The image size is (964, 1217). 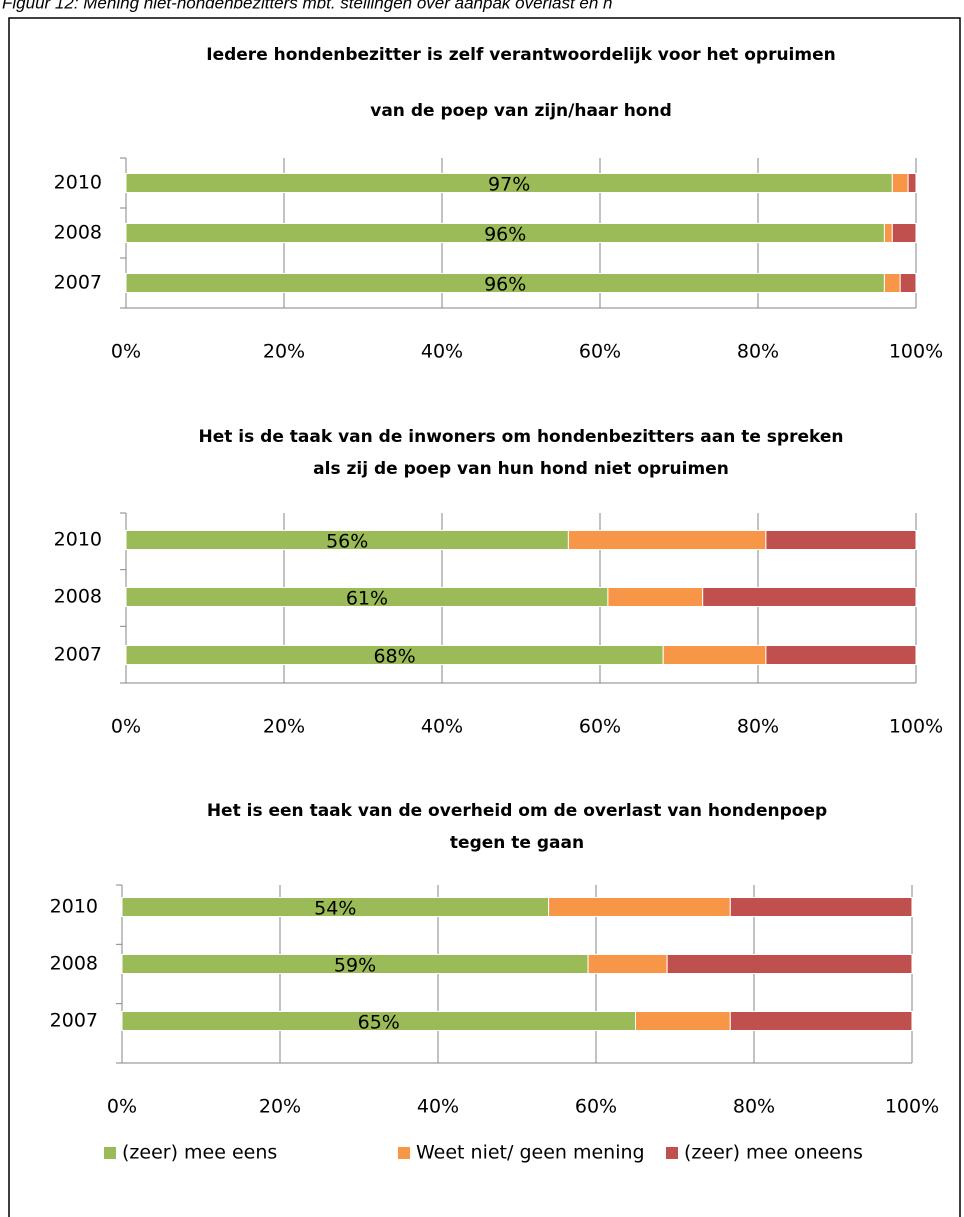 What do you see at coordinates (530, 1153) in the screenshot?
I see `legend-label: Weet niet/ geen mening` at bounding box center [530, 1153].